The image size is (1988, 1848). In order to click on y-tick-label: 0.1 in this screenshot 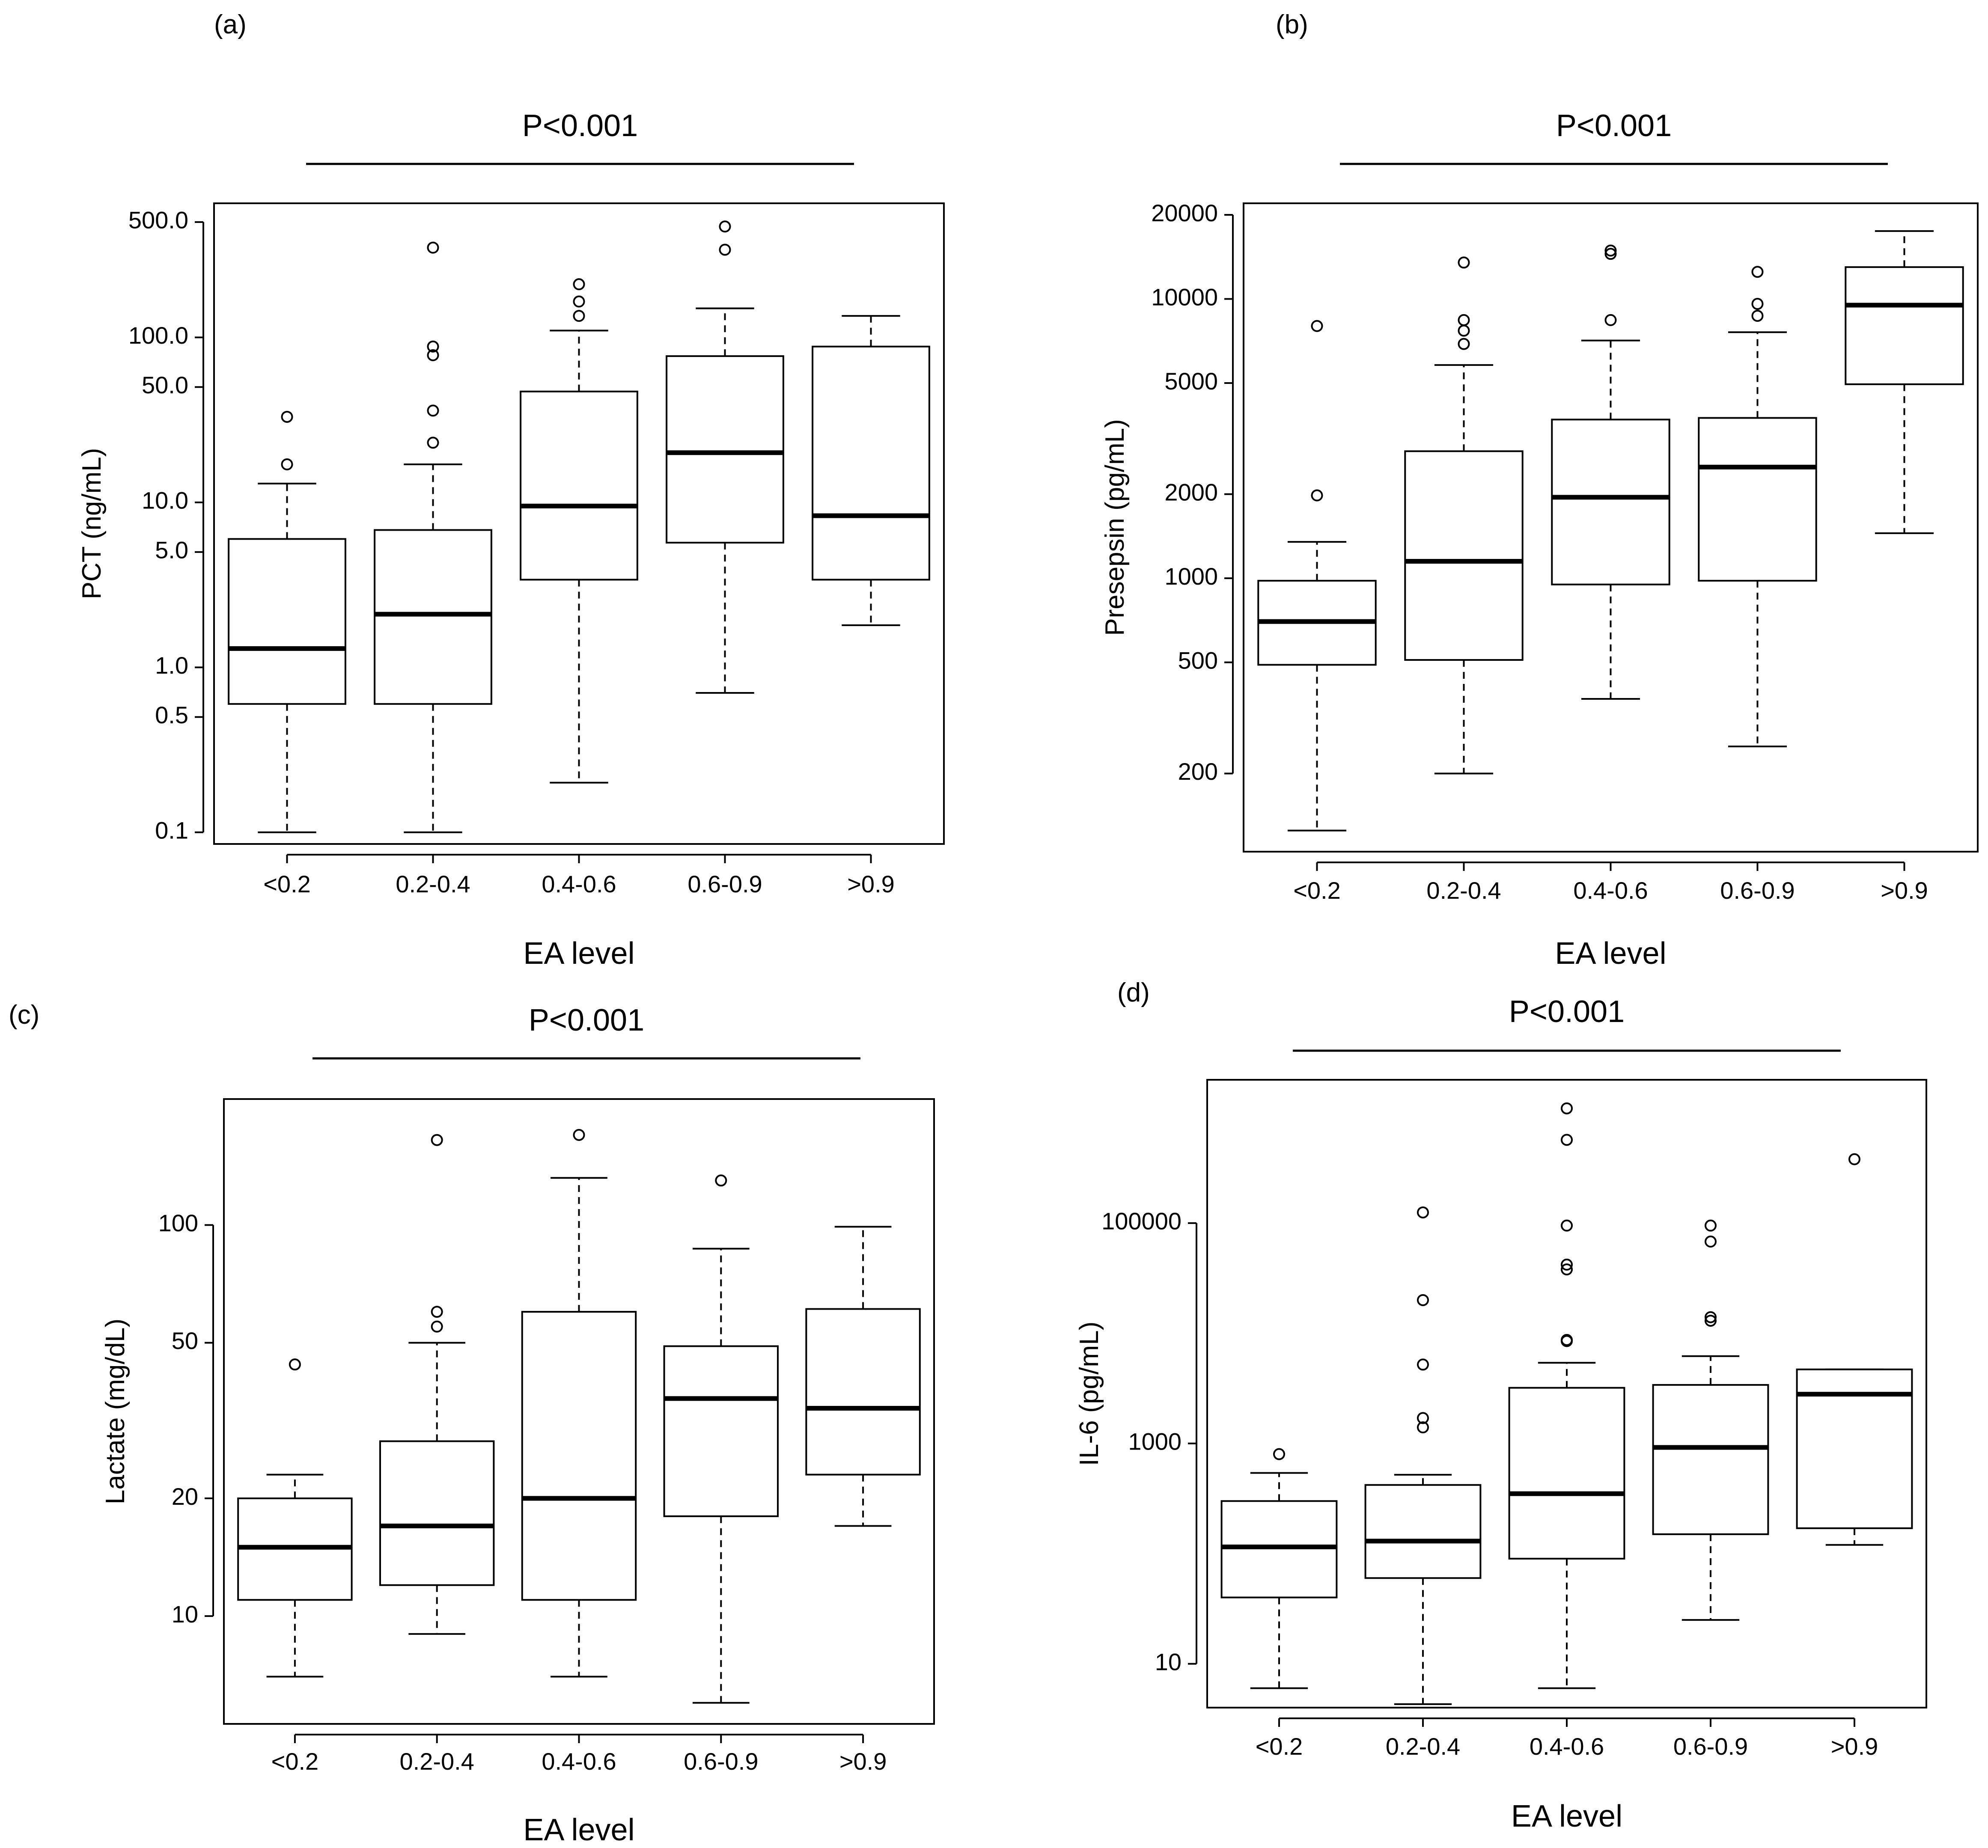, I will do `click(171, 831)`.